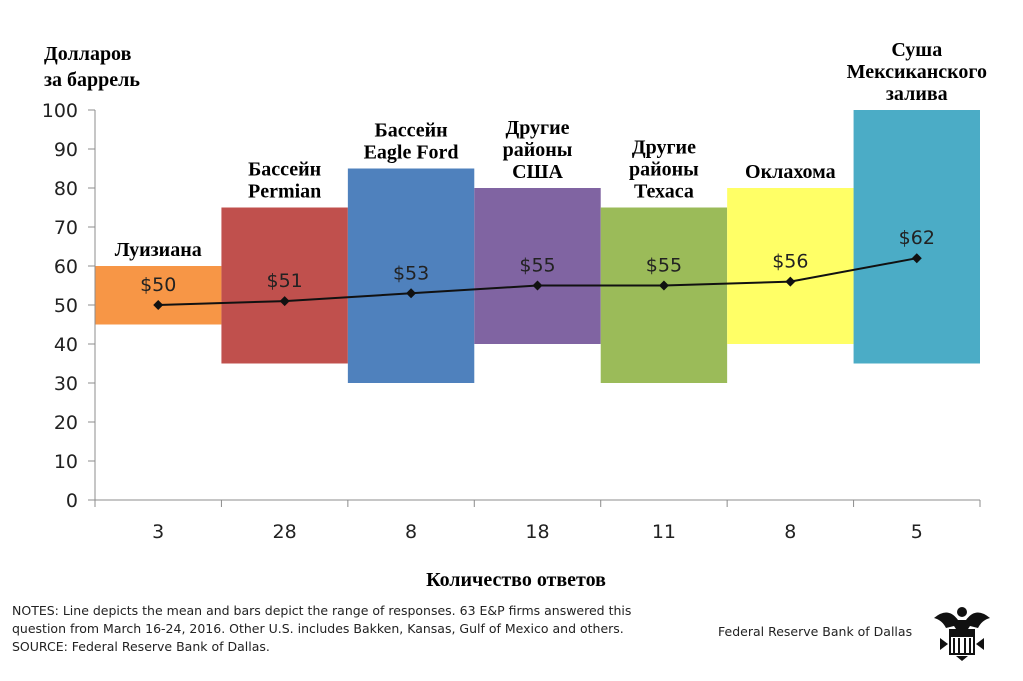 The image size is (1023, 681). What do you see at coordinates (66, 150) in the screenshot?
I see `y-tick-label: 90` at bounding box center [66, 150].